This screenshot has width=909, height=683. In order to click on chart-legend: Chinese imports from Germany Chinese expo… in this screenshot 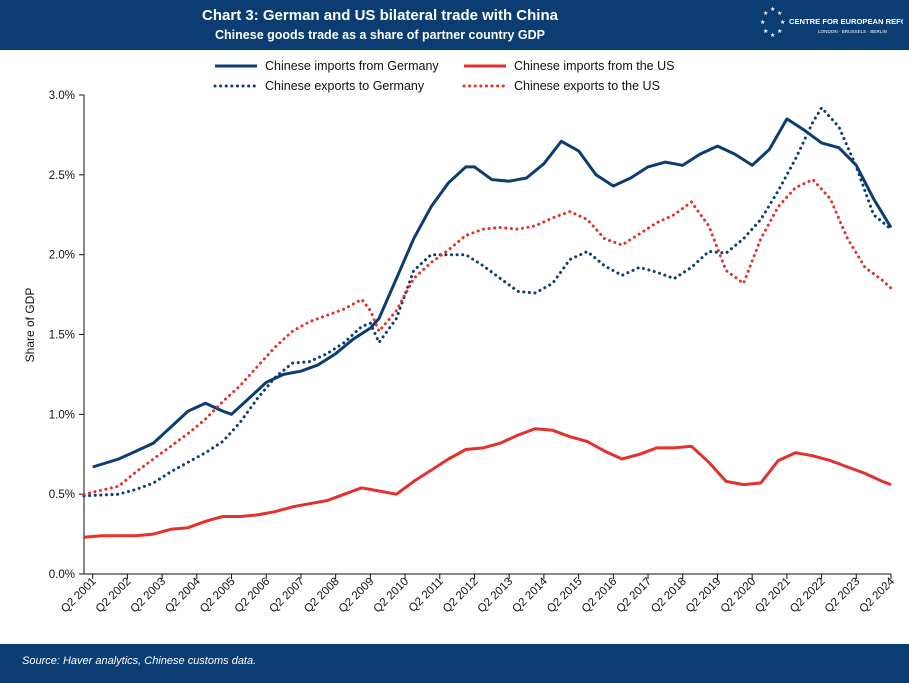, I will do `click(443, 76)`.